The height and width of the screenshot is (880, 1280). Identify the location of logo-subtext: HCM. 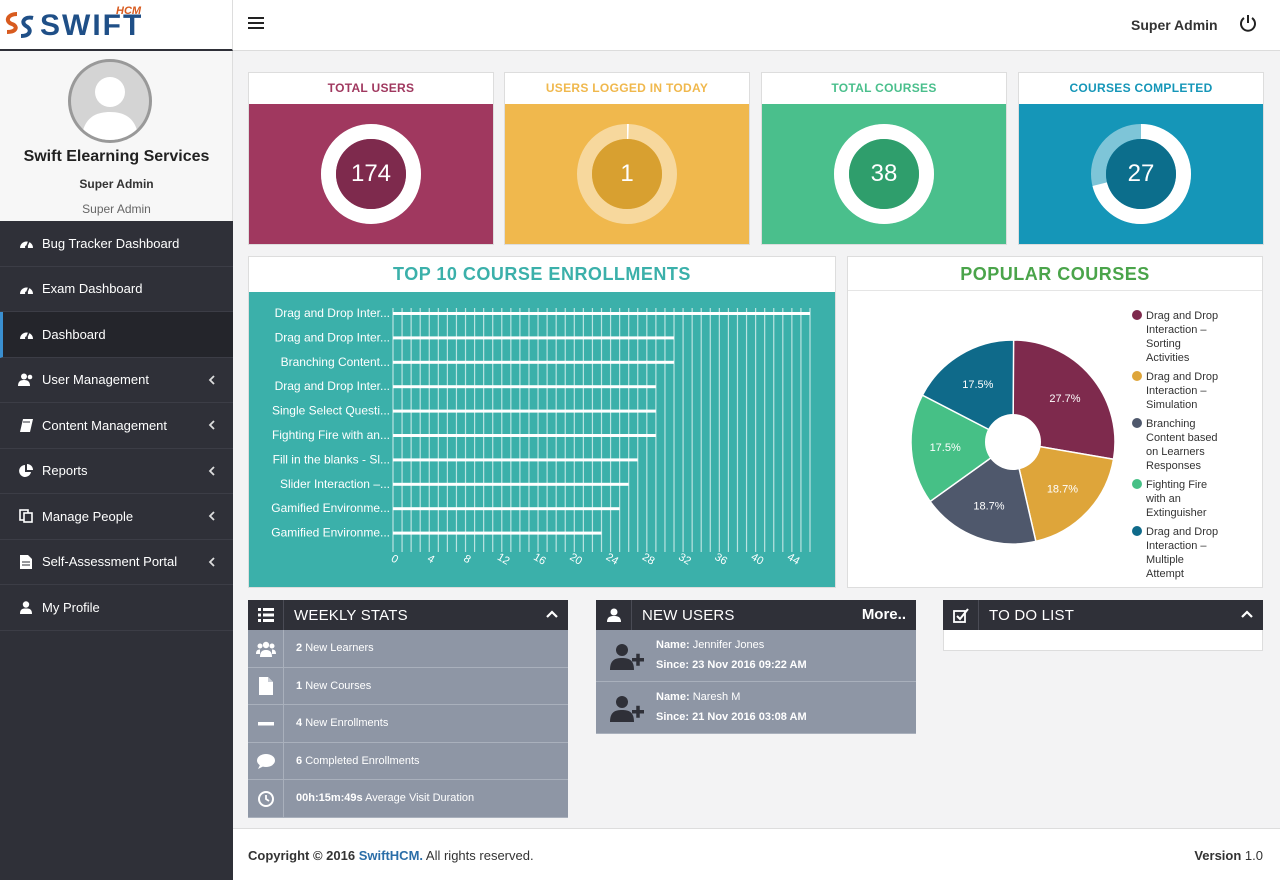
(129, 11).